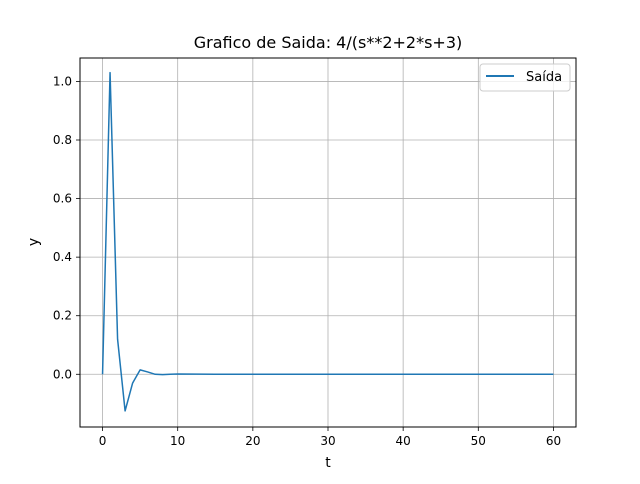 The width and height of the screenshot is (640, 484). What do you see at coordinates (177, 441) in the screenshot?
I see `x-tick-label: 10` at bounding box center [177, 441].